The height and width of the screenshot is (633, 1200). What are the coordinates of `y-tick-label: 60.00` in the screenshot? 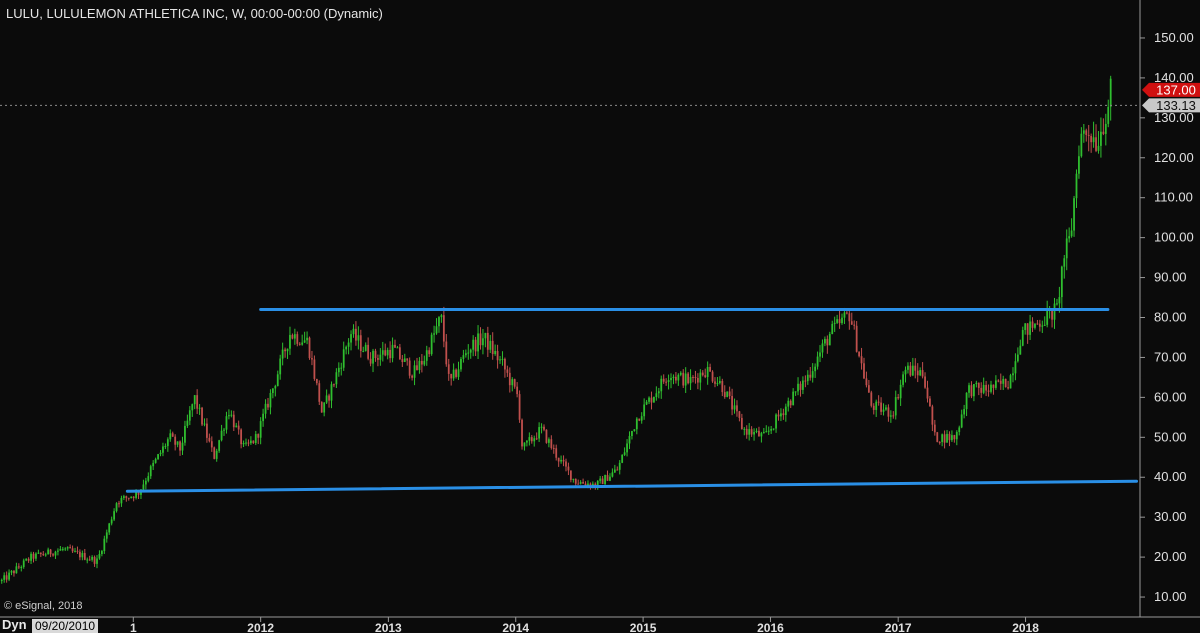 It's located at (1170, 396).